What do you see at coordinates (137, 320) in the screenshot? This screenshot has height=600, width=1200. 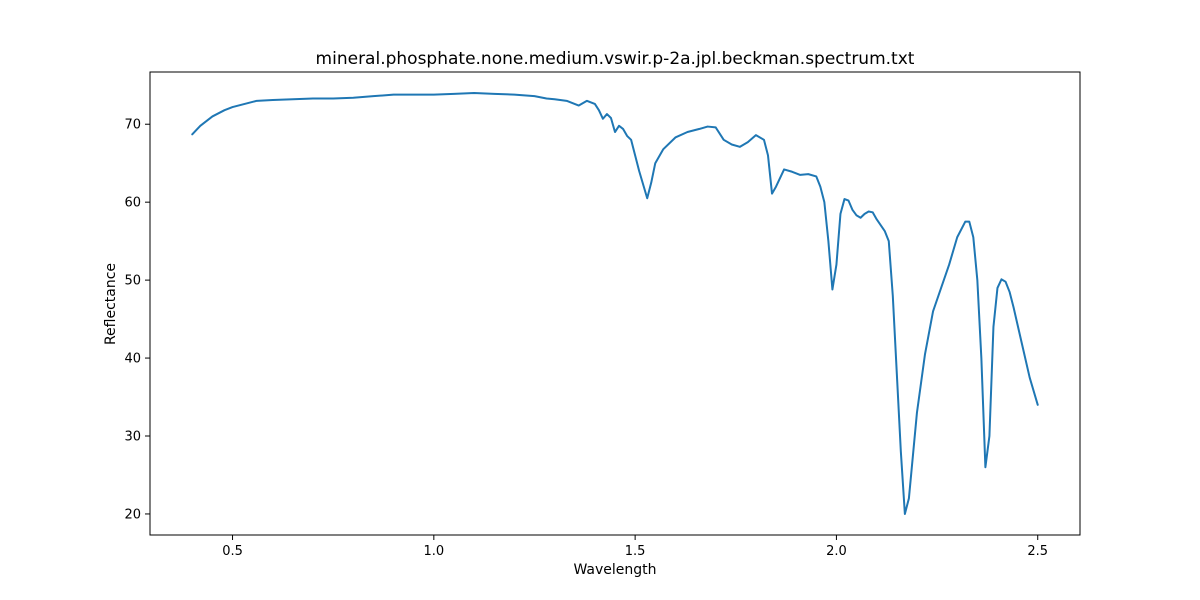 I see `y-axis-ticks: 20 30 40 50 60 70` at bounding box center [137, 320].